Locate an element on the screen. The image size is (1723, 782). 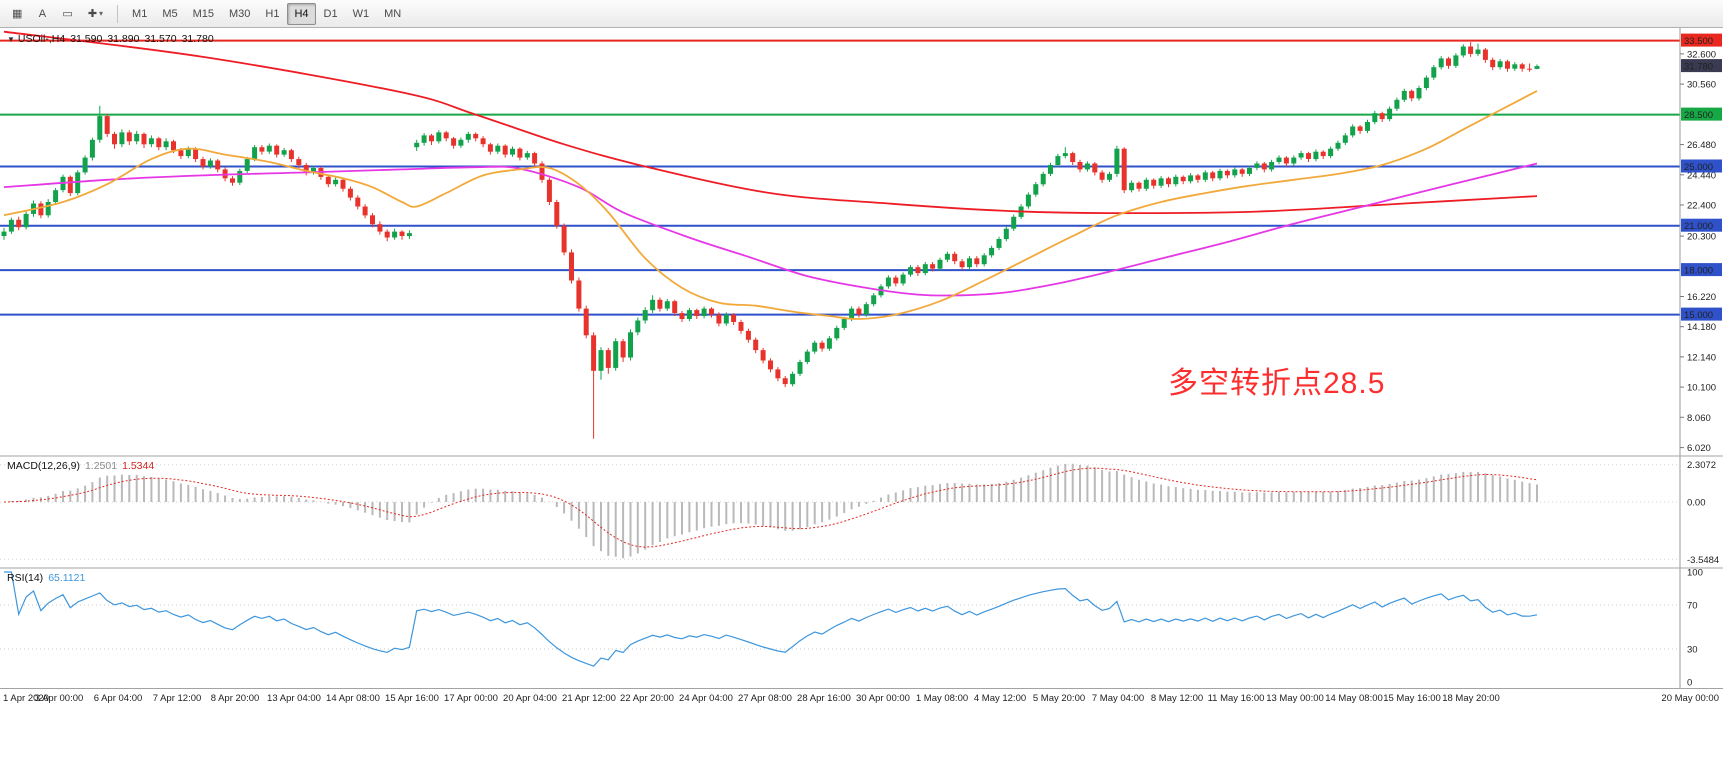
timeframe-m1-button: M1 is located at coordinates (140, 13).